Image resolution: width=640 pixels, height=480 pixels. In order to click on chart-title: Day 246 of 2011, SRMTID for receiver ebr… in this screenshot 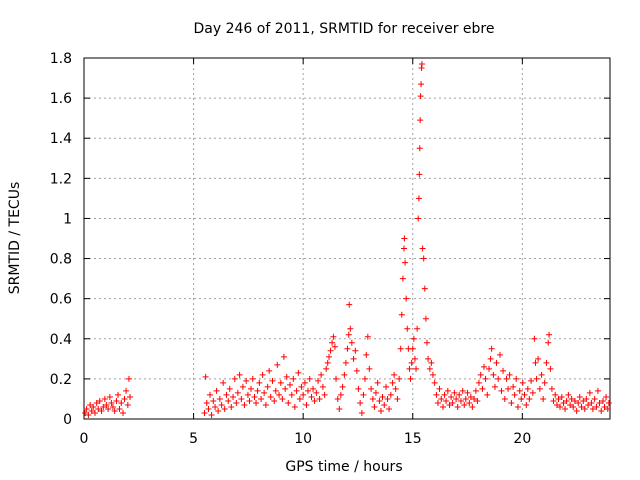, I will do `click(344, 29)`.